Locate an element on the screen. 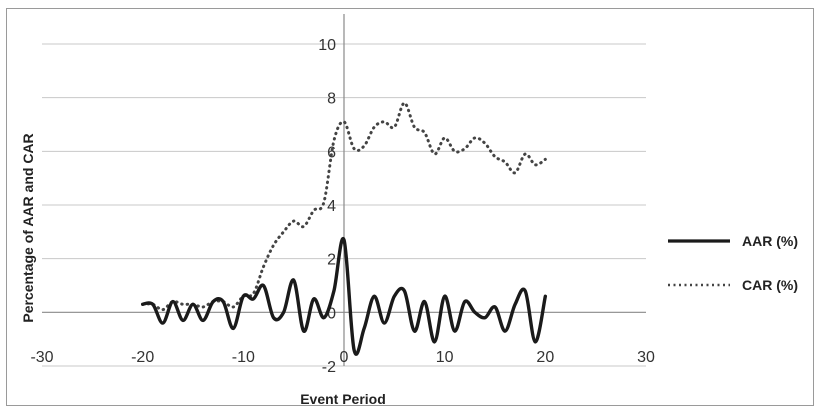 The image size is (819, 408). x-axis-title: Event Period is located at coordinates (343, 399).